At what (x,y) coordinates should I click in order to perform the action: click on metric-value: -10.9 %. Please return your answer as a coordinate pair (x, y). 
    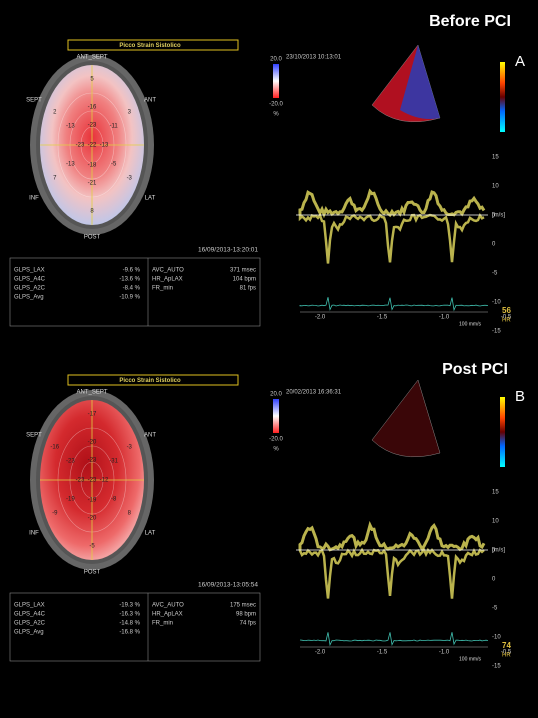
    Looking at the image, I should click on (129, 298).